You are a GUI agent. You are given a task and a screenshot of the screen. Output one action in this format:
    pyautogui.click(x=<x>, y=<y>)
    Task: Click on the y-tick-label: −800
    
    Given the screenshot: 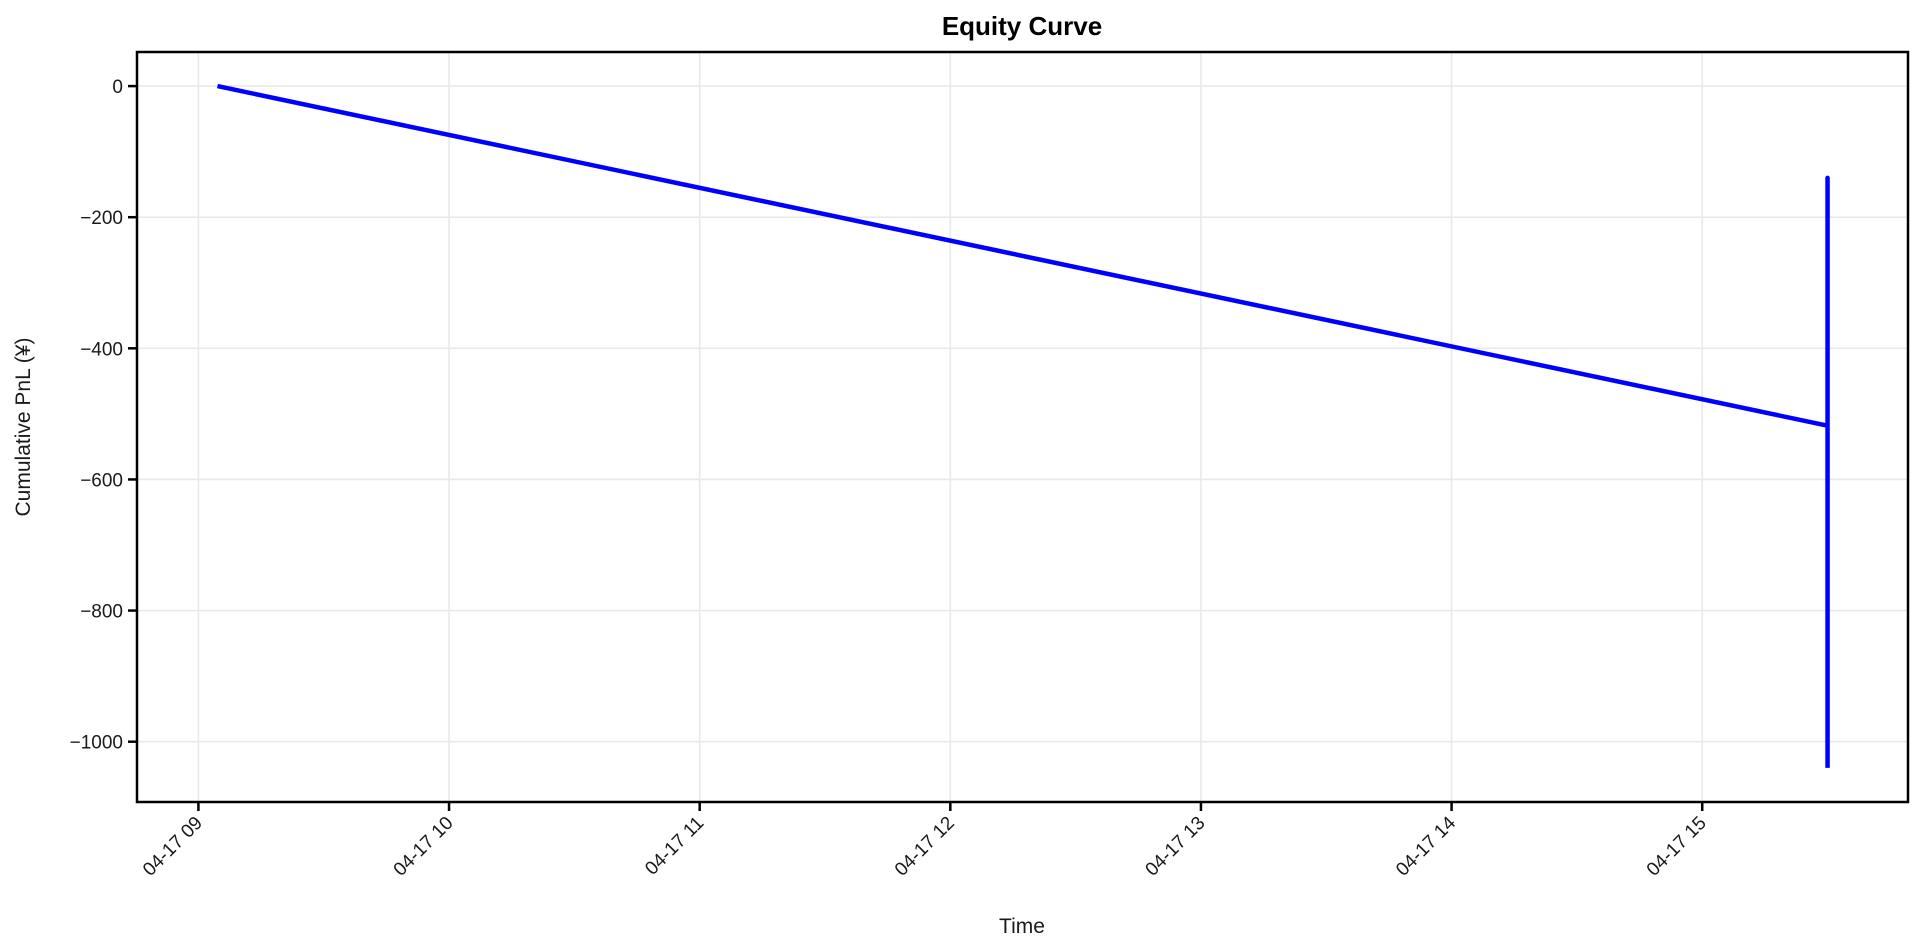 What is the action you would take?
    pyautogui.click(x=101, y=612)
    